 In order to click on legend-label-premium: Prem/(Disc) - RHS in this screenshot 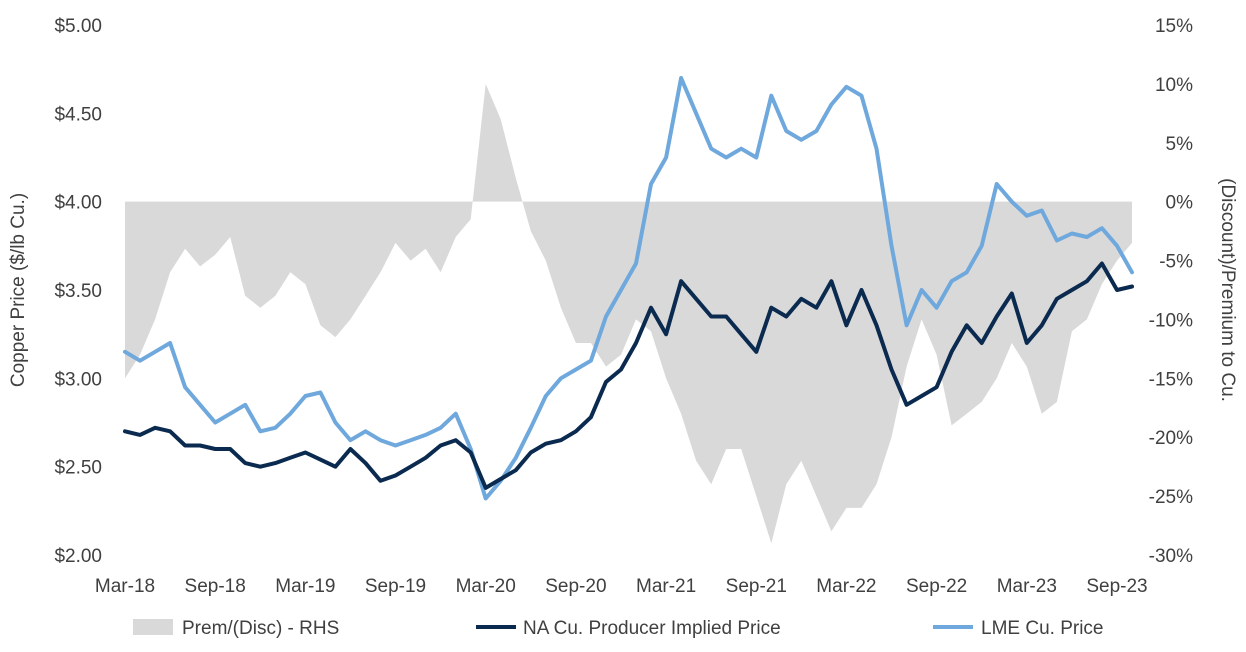, I will do `click(260, 628)`.